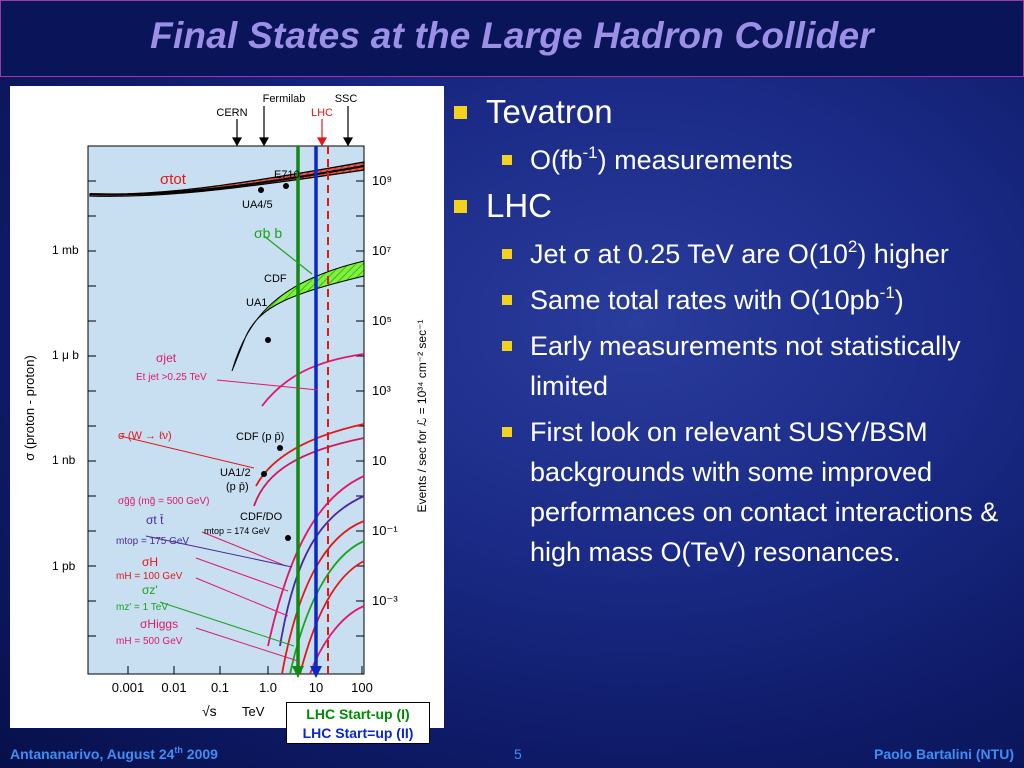 This screenshot has height=768, width=1024. Describe the element at coordinates (145, 436) in the screenshot. I see `sigma-w-label: σ (W → ℓν)` at that location.